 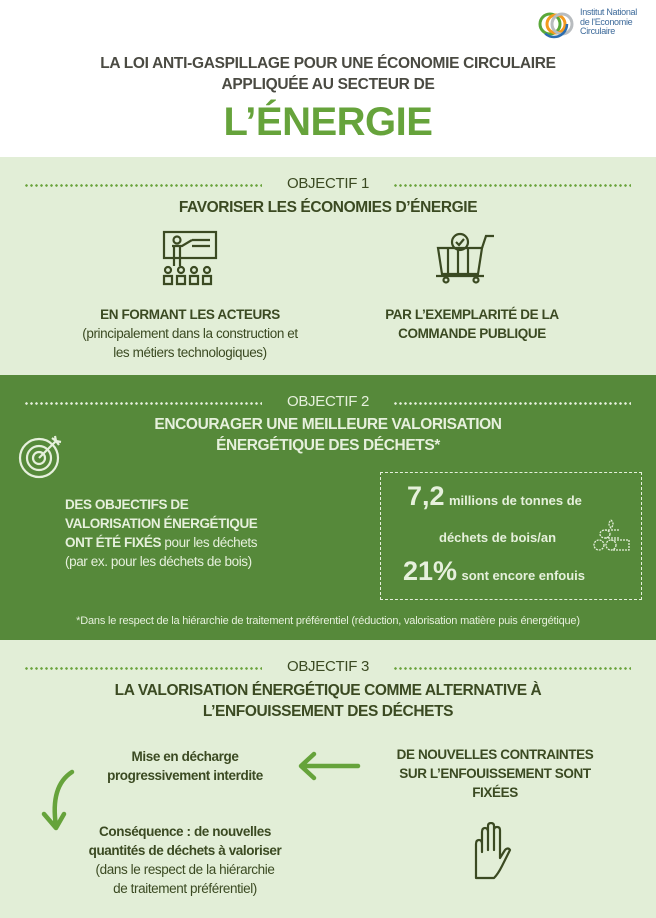 What do you see at coordinates (58, 800) in the screenshot?
I see `curved-arrow-down-icon` at bounding box center [58, 800].